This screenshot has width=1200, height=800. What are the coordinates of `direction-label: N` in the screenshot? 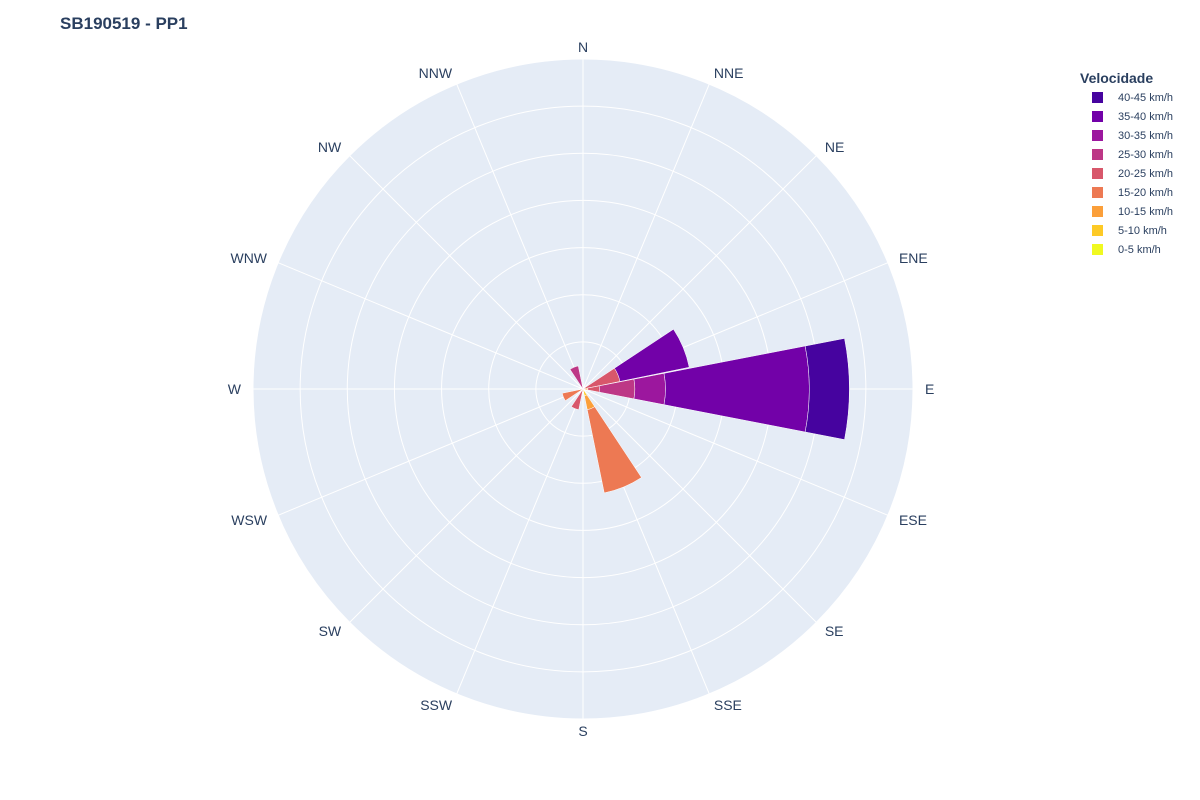 It's located at (583, 47).